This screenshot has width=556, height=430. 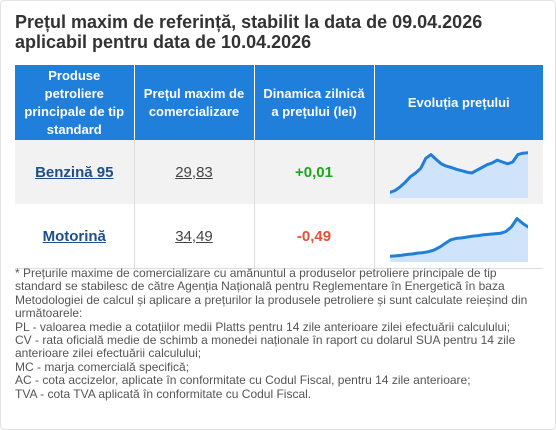 I want to click on price-link-benzina-95: 29,83, so click(x=194, y=172).